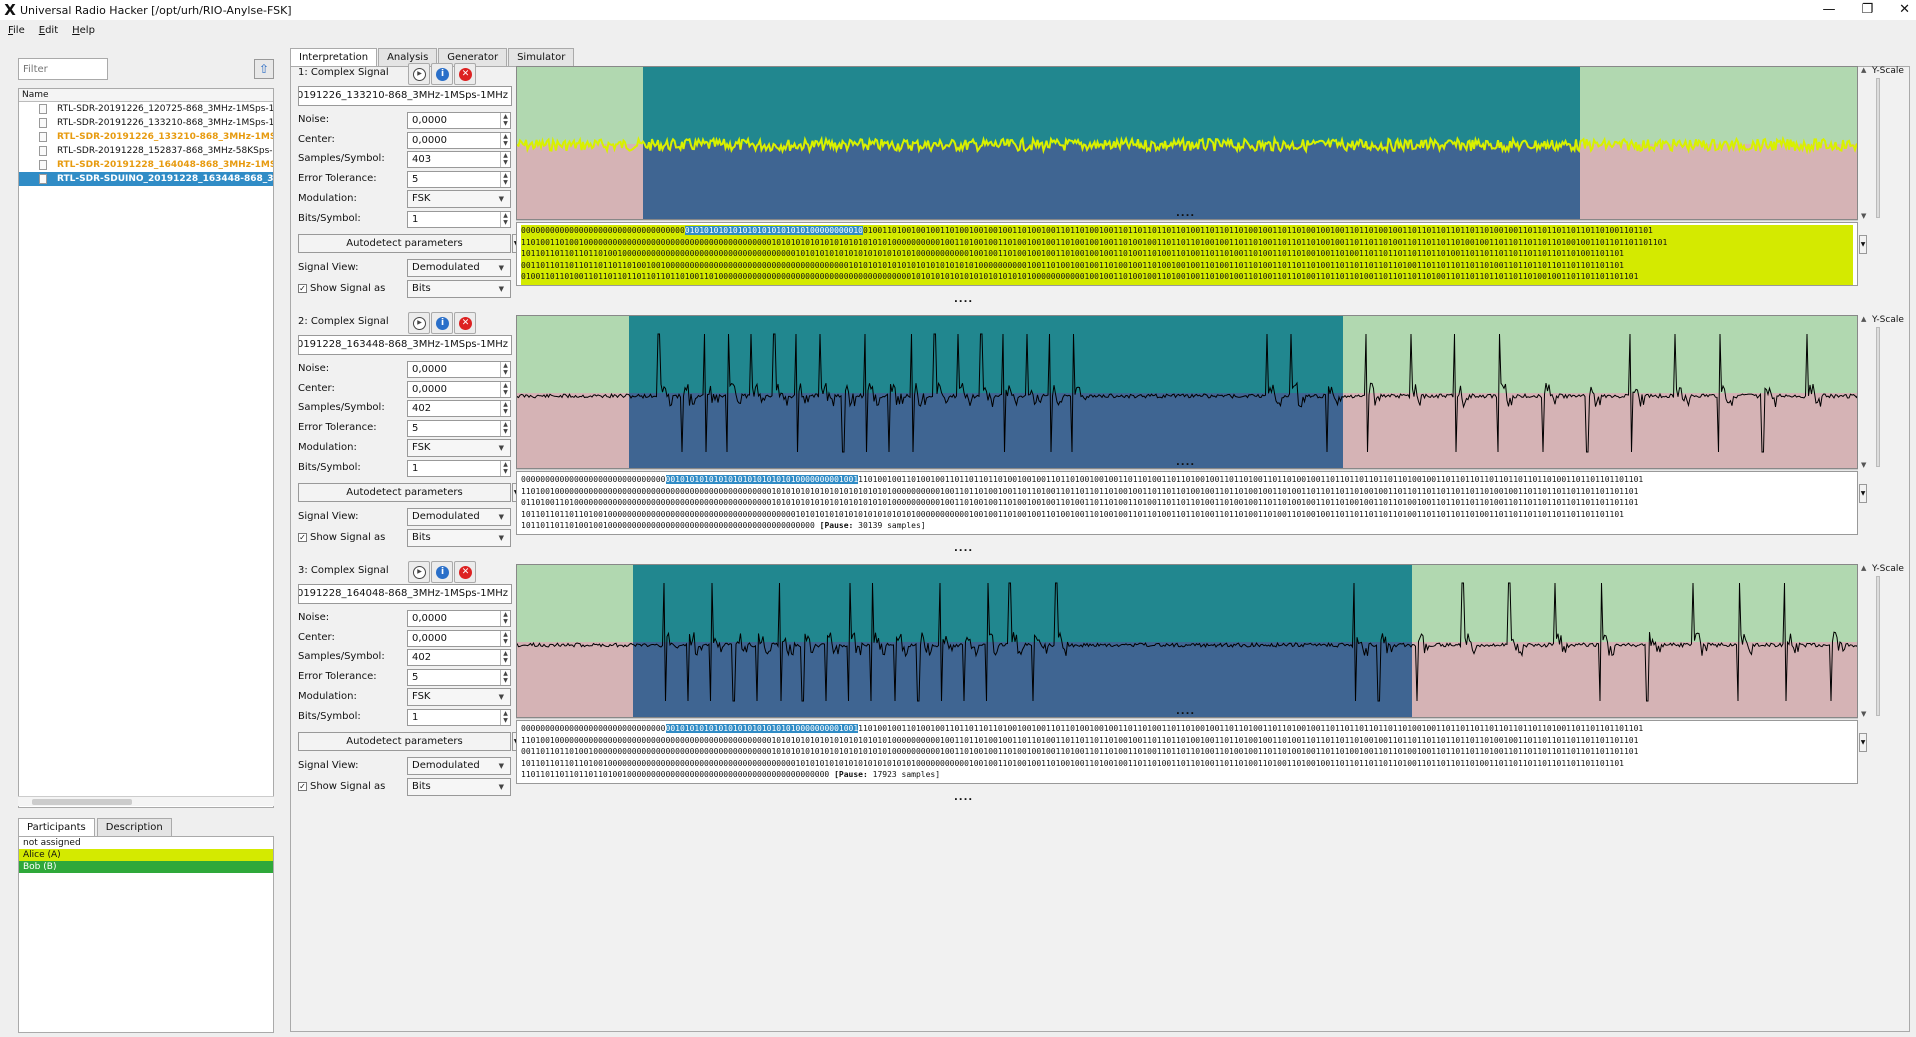 This screenshot has height=1037, width=1916. I want to click on tab-simulator: Simulator, so click(541, 57).